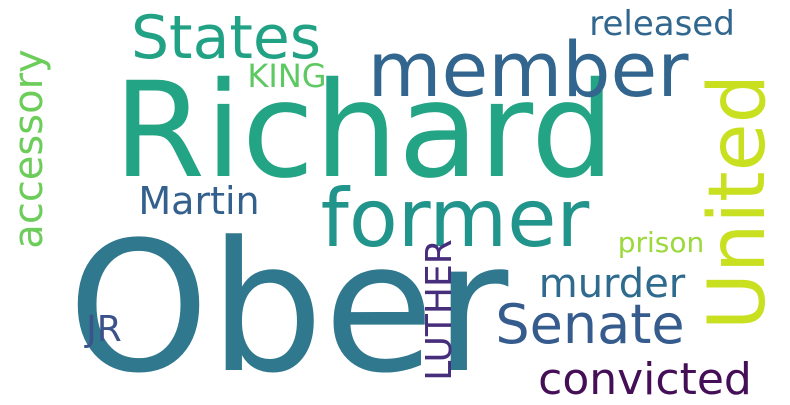 The image size is (790, 405). I want to click on word-accessory: accessory, so click(29, 149).